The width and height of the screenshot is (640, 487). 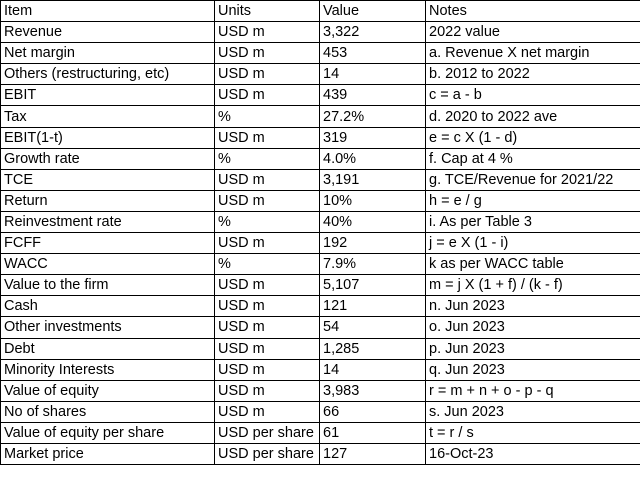 What do you see at coordinates (107, 95) in the screenshot?
I see `cell-item: EBIT` at bounding box center [107, 95].